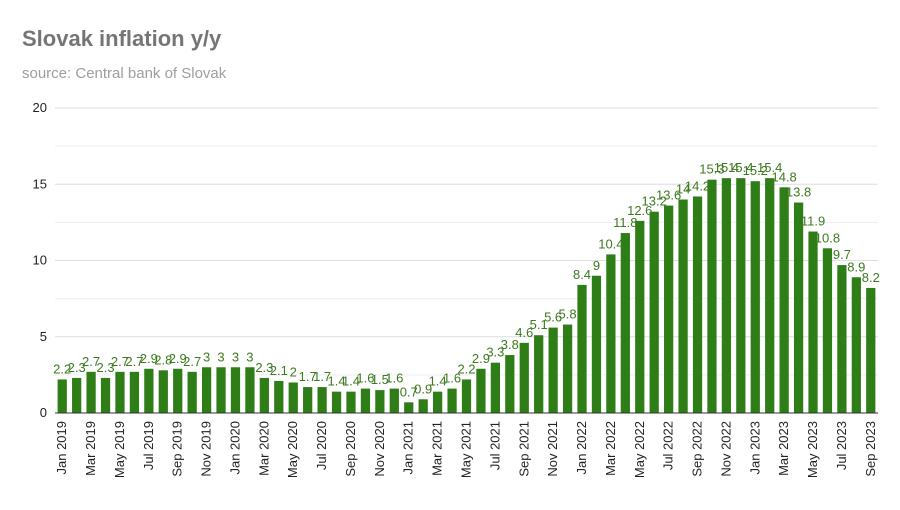 This screenshot has height=510, width=900. What do you see at coordinates (292, 449) in the screenshot?
I see `x-tick-label: May 2020` at bounding box center [292, 449].